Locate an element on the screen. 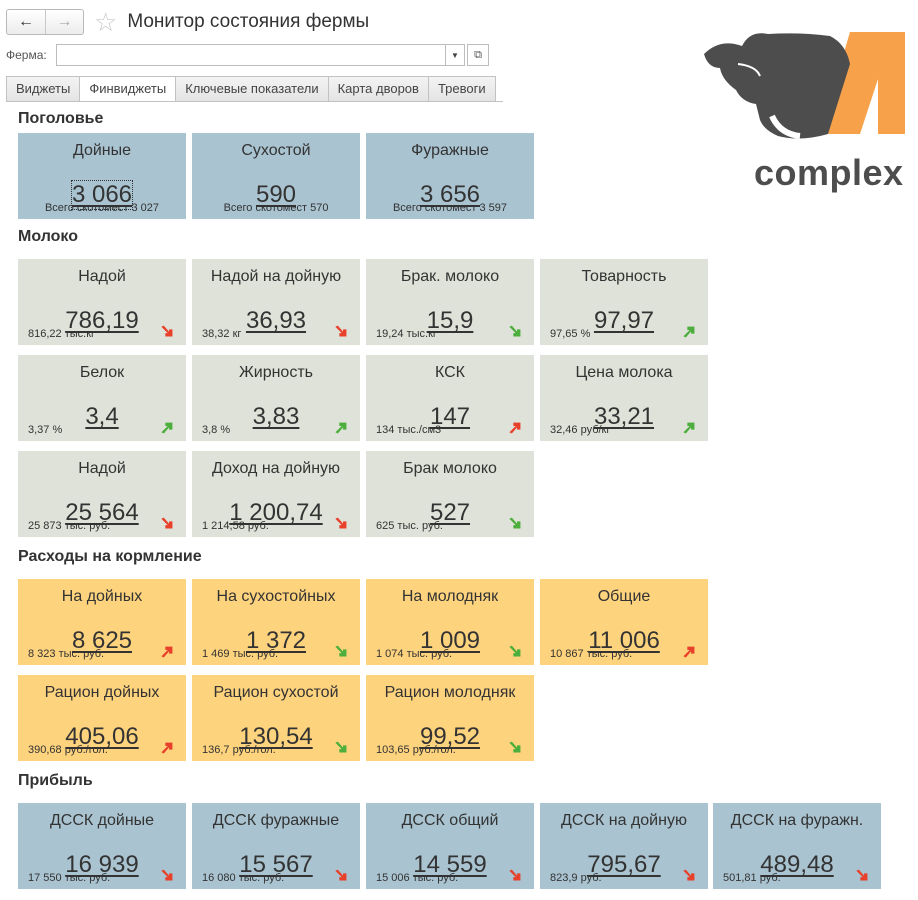  feeding-widget: На молодняк 1 009 1 074 тыс. руб. is located at coordinates (450, 622).